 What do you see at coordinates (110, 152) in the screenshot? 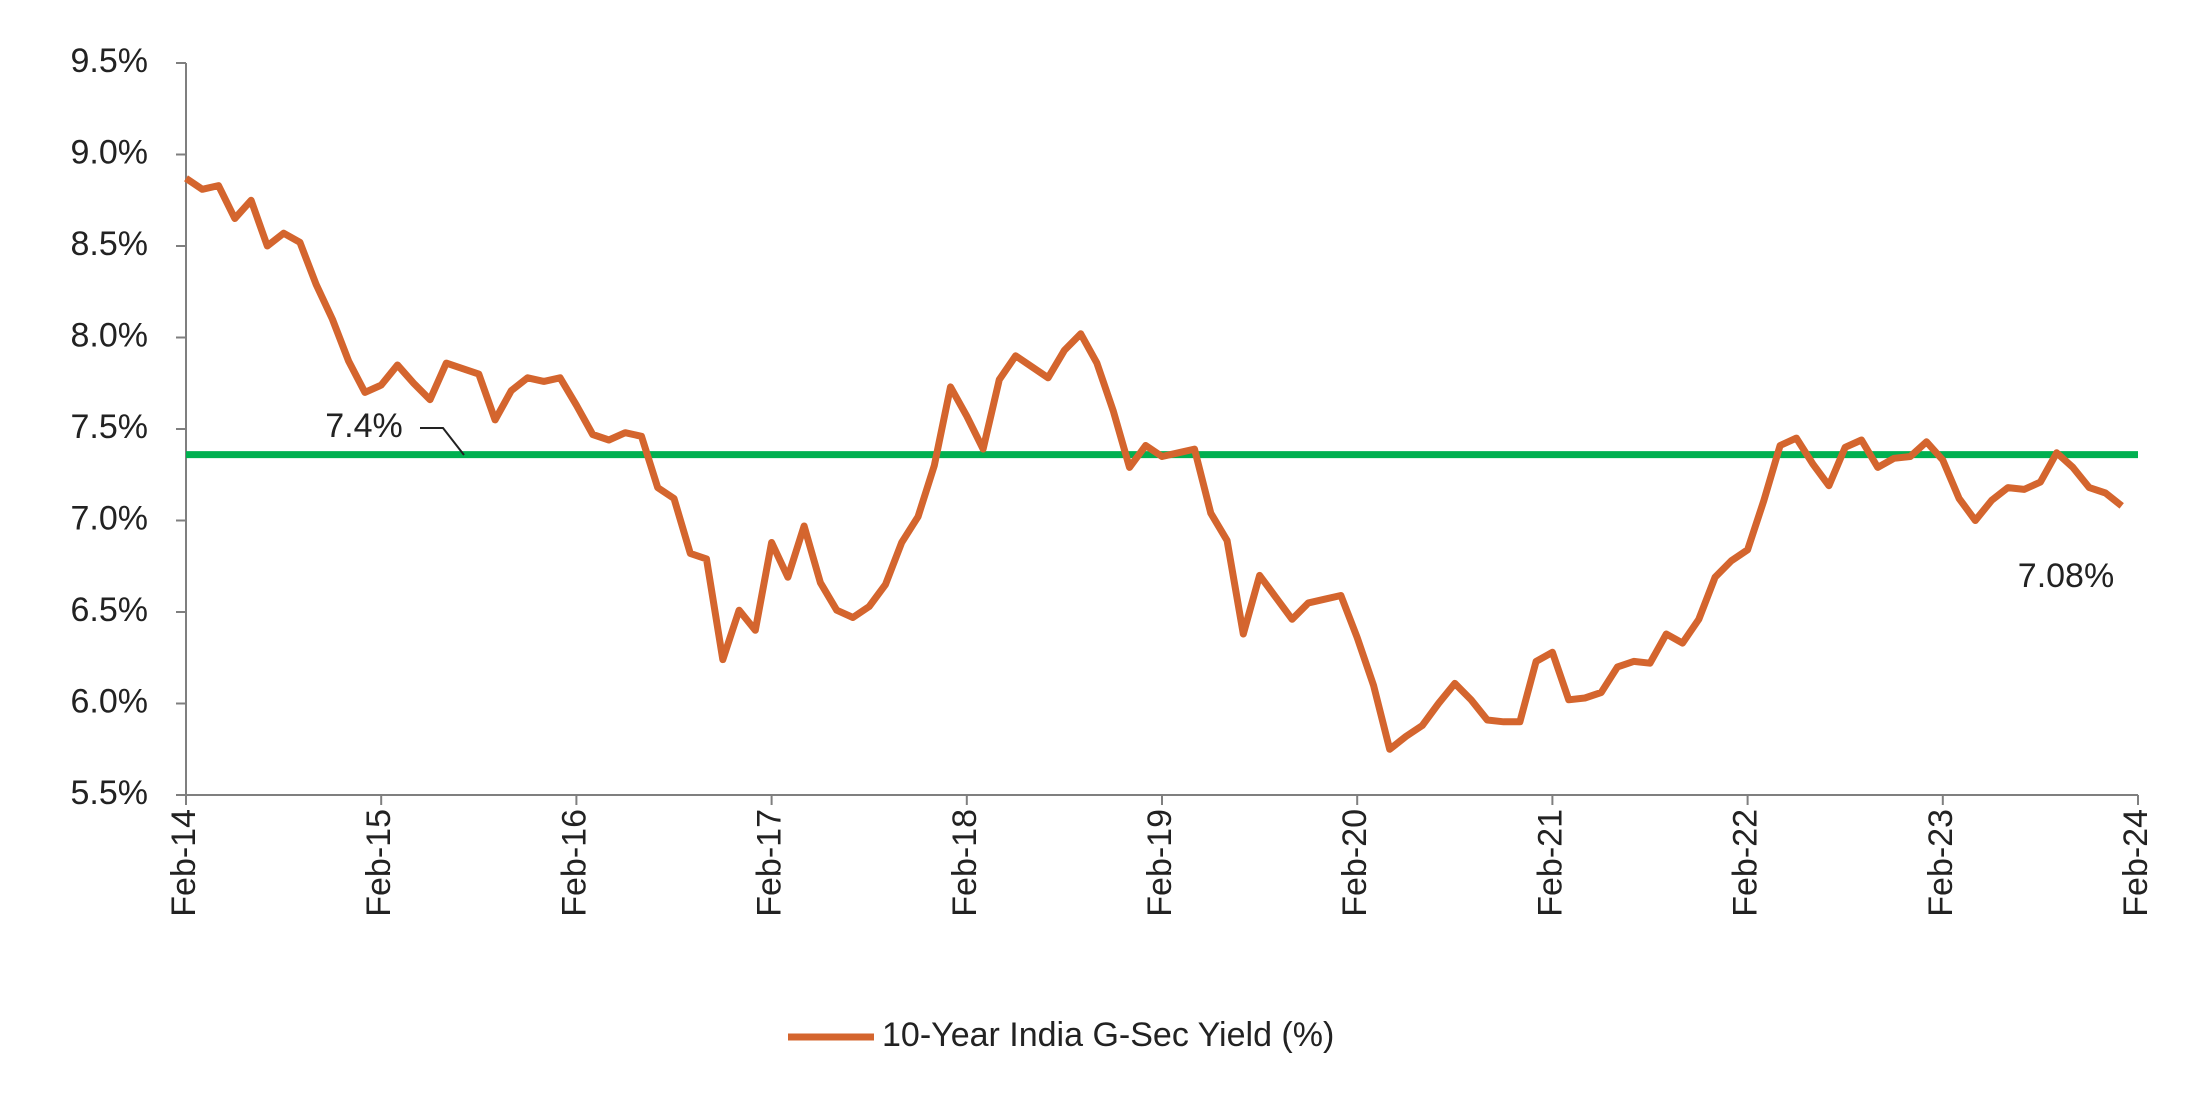
I see `y-tick-label: 9.0%` at bounding box center [110, 152].